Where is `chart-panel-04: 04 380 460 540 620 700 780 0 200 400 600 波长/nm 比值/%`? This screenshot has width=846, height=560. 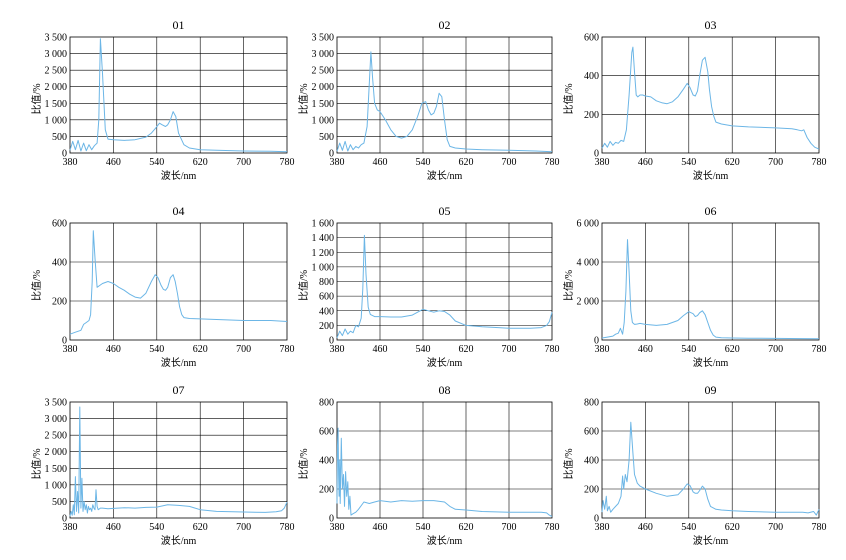
chart-panel-04: 04 380 460 540 620 700 780 0 200 400 600 波长/nm 比值/% is located at coordinates (149, 289).